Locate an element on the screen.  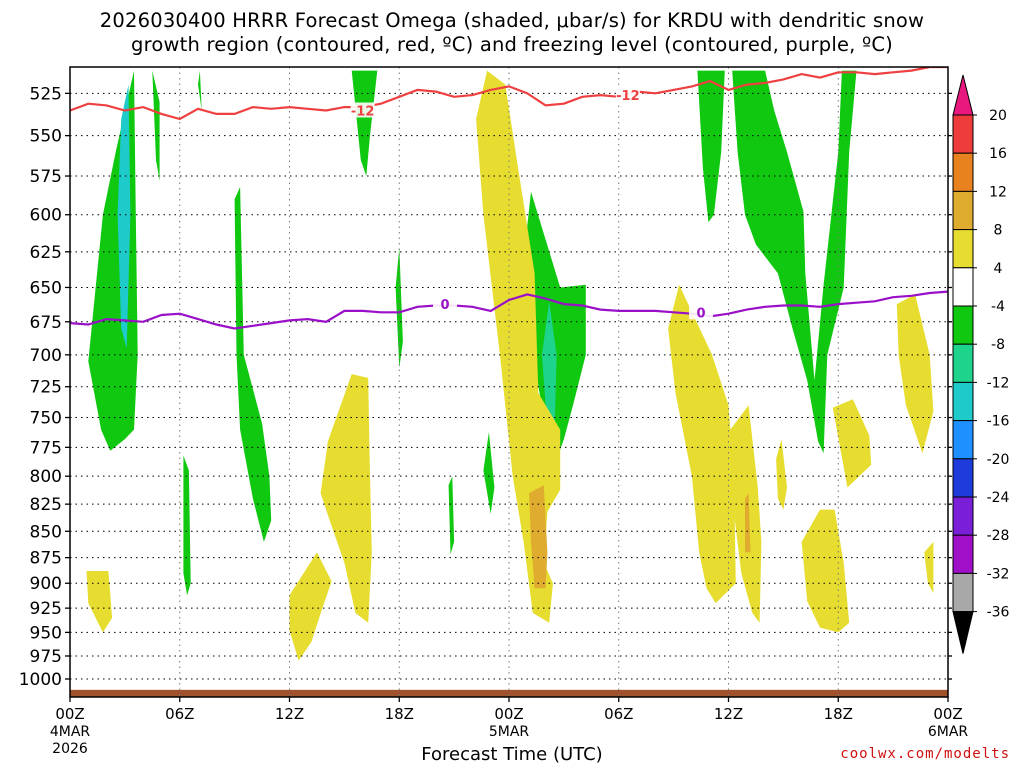
colorbar-label-2: 12 is located at coordinates (998, 192).